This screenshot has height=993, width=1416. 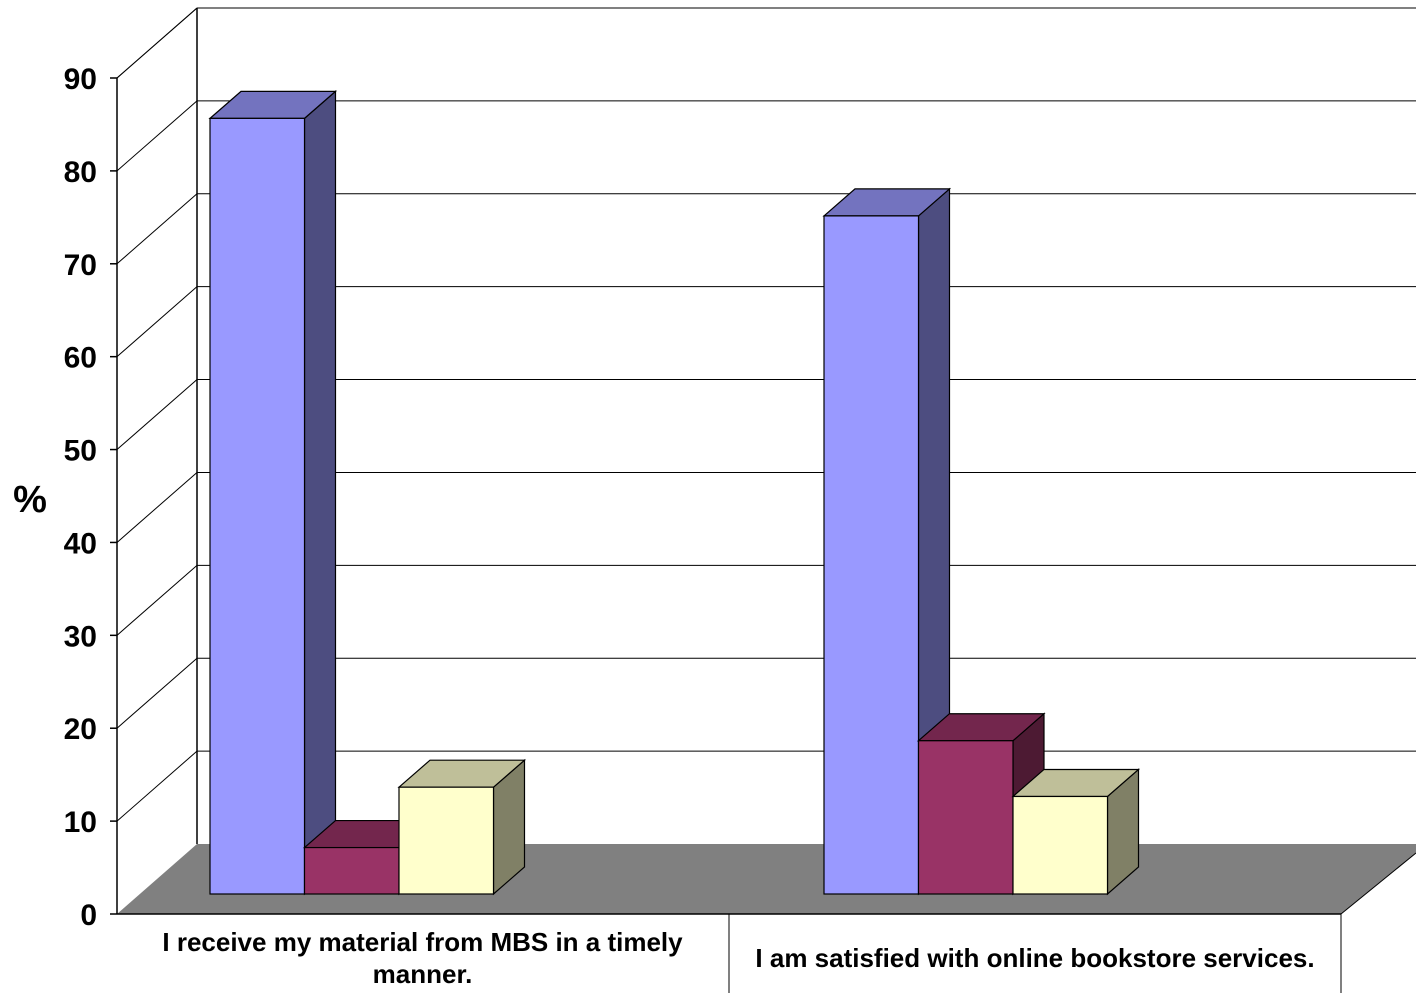 I want to click on y-tick-label: 10, so click(x=80, y=822).